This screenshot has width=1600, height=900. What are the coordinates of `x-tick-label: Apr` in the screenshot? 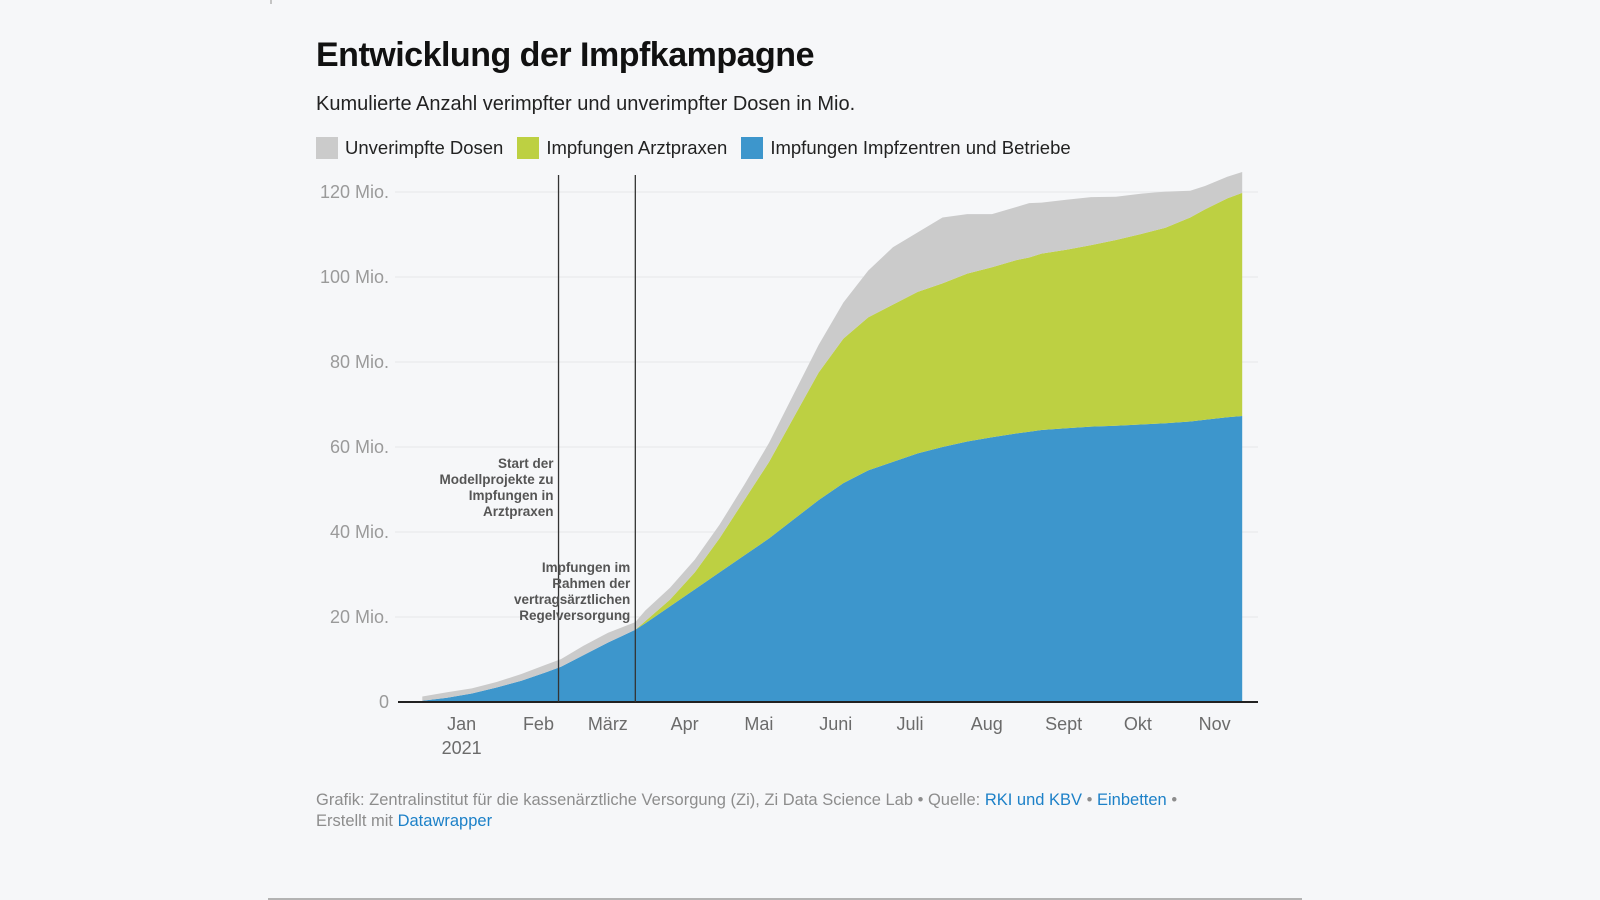 It's located at (685, 724).